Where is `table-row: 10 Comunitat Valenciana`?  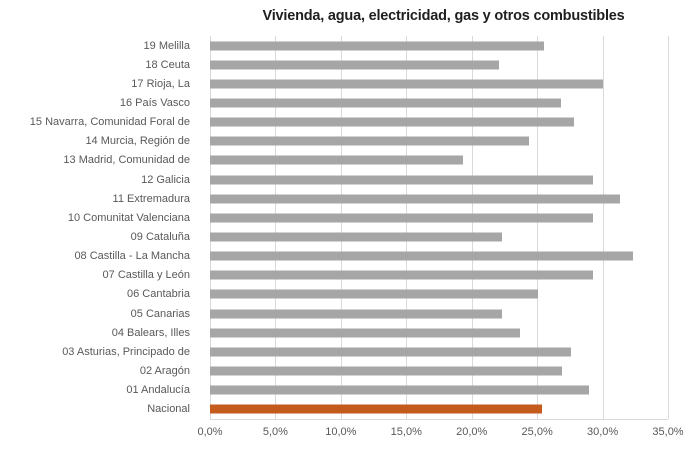 table-row: 10 Comunitat Valenciana is located at coordinates (347, 217).